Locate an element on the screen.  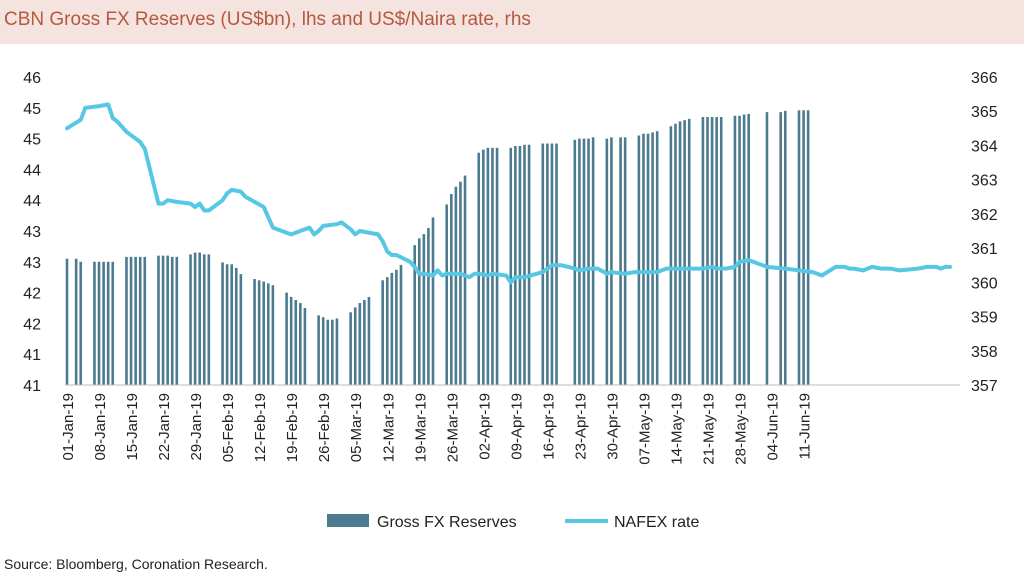
x-tick-label: 26-Feb-19 is located at coordinates (324, 427).